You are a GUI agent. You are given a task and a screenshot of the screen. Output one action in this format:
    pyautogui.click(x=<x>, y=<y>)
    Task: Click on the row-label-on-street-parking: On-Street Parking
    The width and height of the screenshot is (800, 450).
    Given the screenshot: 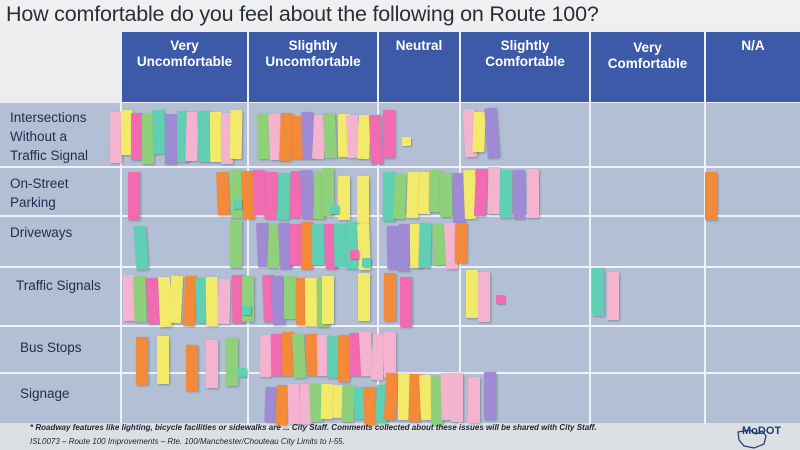 What is the action you would take?
    pyautogui.click(x=39, y=193)
    